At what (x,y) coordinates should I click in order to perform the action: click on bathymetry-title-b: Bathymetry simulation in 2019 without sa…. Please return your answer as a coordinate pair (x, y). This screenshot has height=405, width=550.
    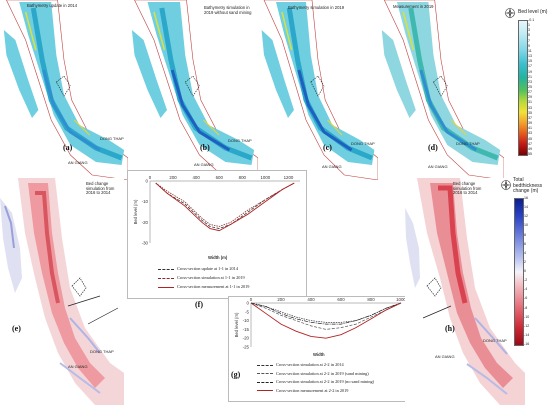
    Looking at the image, I should click on (228, 10).